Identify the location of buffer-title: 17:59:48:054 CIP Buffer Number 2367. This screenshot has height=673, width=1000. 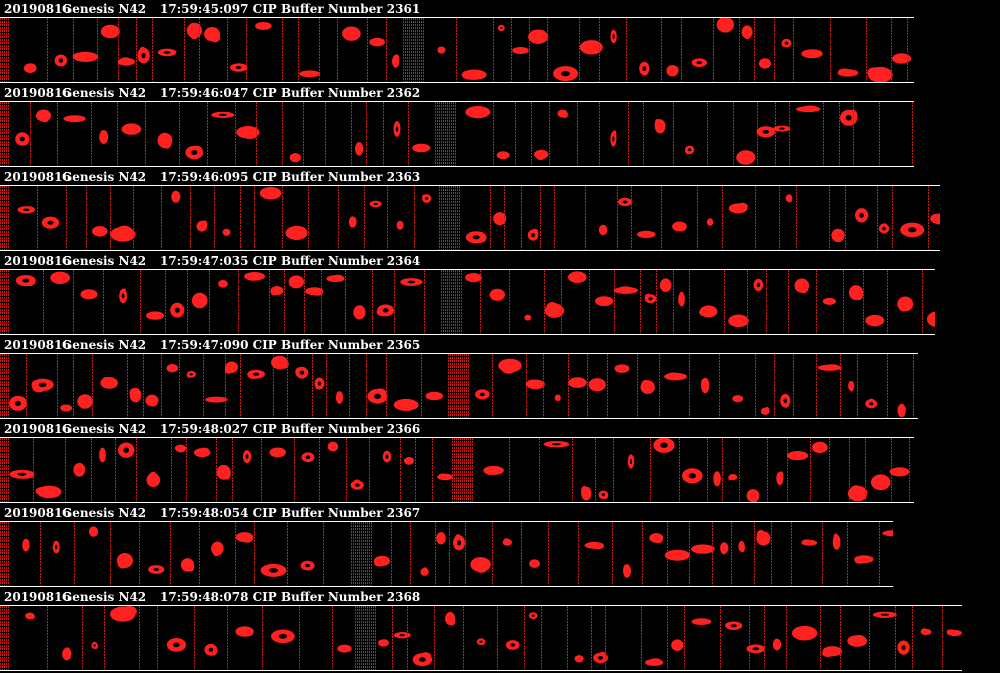
(290, 513).